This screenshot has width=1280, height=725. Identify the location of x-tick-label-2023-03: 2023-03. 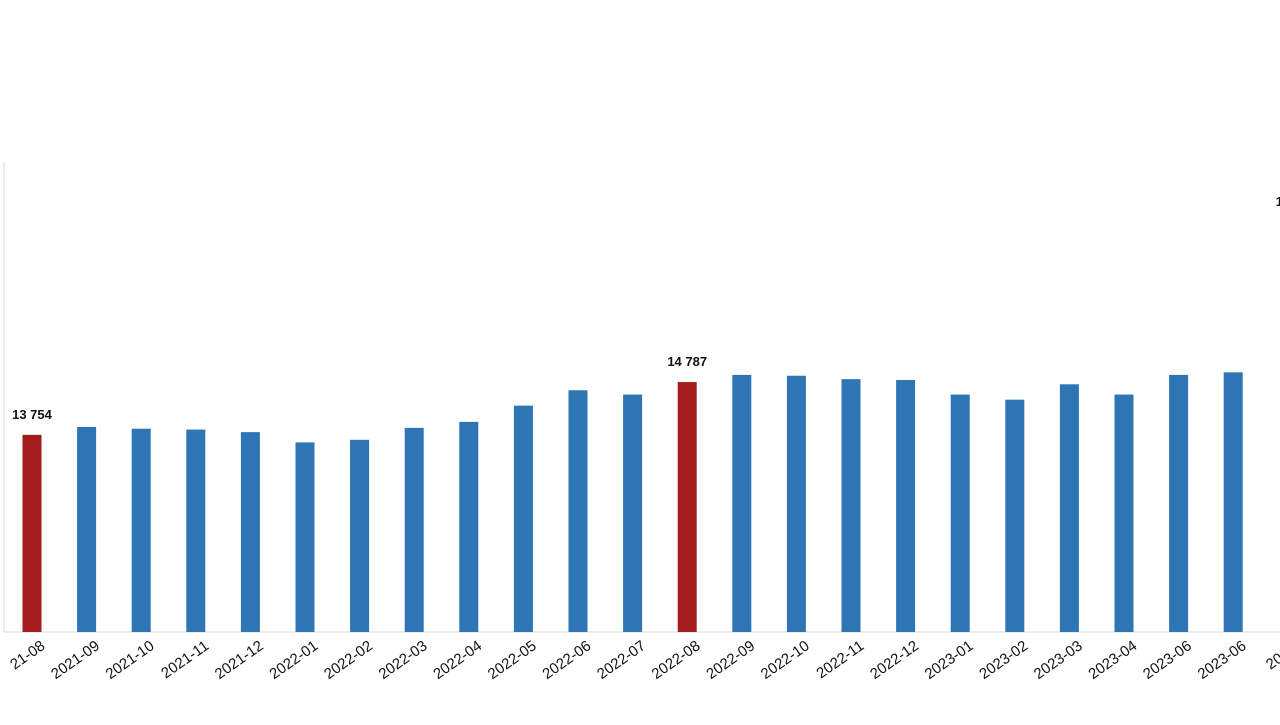
(1058, 660).